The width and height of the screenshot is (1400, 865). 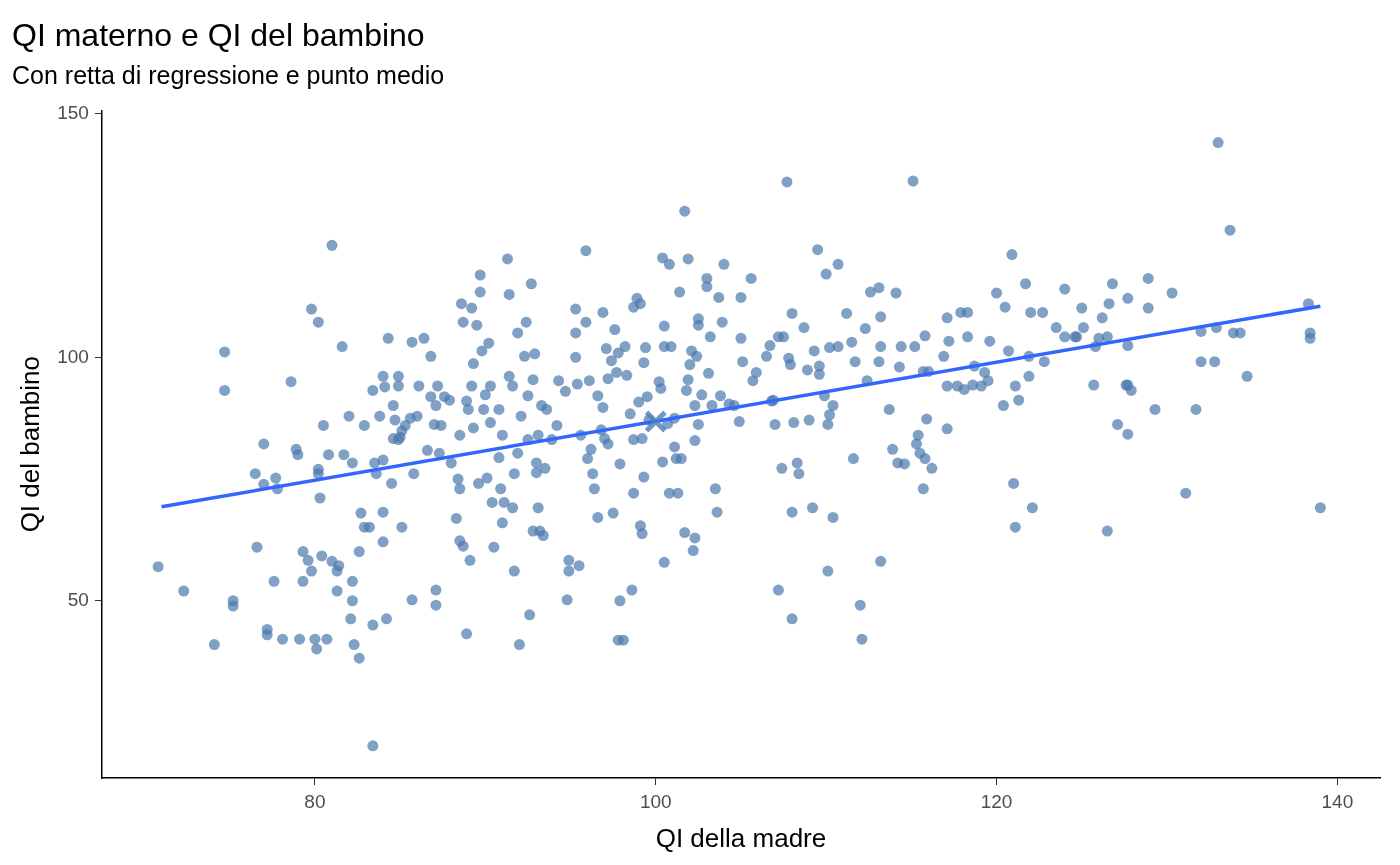 What do you see at coordinates (315, 801) in the screenshot?
I see `x-tick-label: 80` at bounding box center [315, 801].